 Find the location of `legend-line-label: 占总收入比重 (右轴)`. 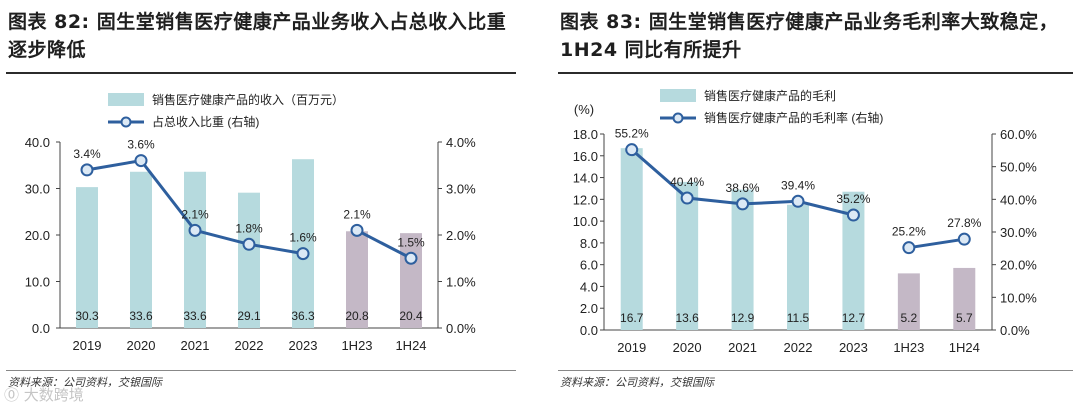

legend-line-label: 占总收入比重 (右轴) is located at coordinates (205, 121).